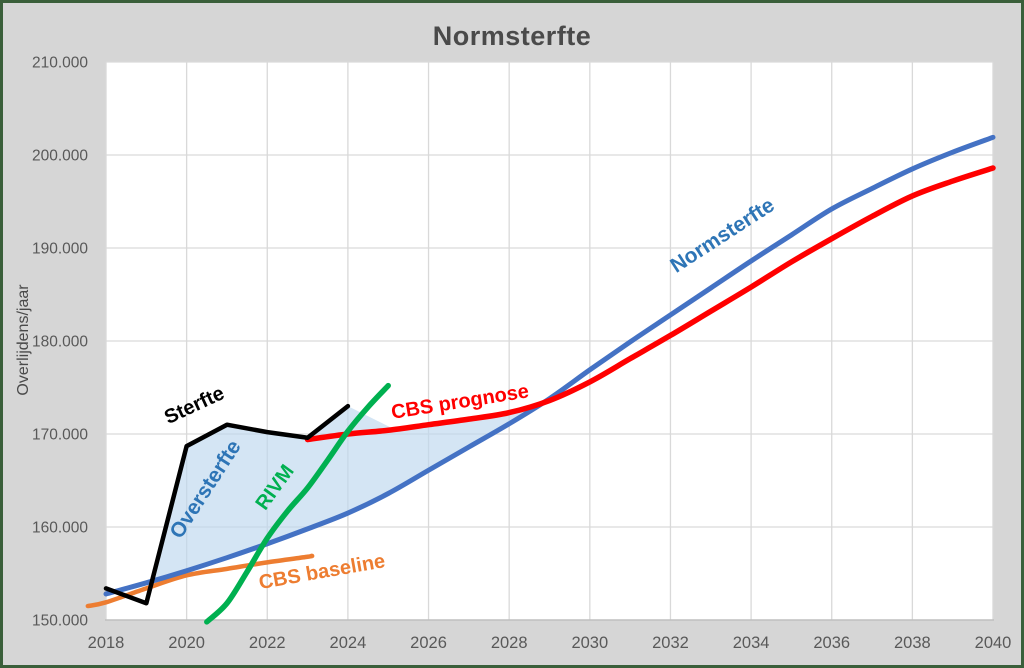 Image resolution: width=1024 pixels, height=668 pixels. Describe the element at coordinates (60, 156) in the screenshot. I see `y-tick-label: 200.000` at that location.